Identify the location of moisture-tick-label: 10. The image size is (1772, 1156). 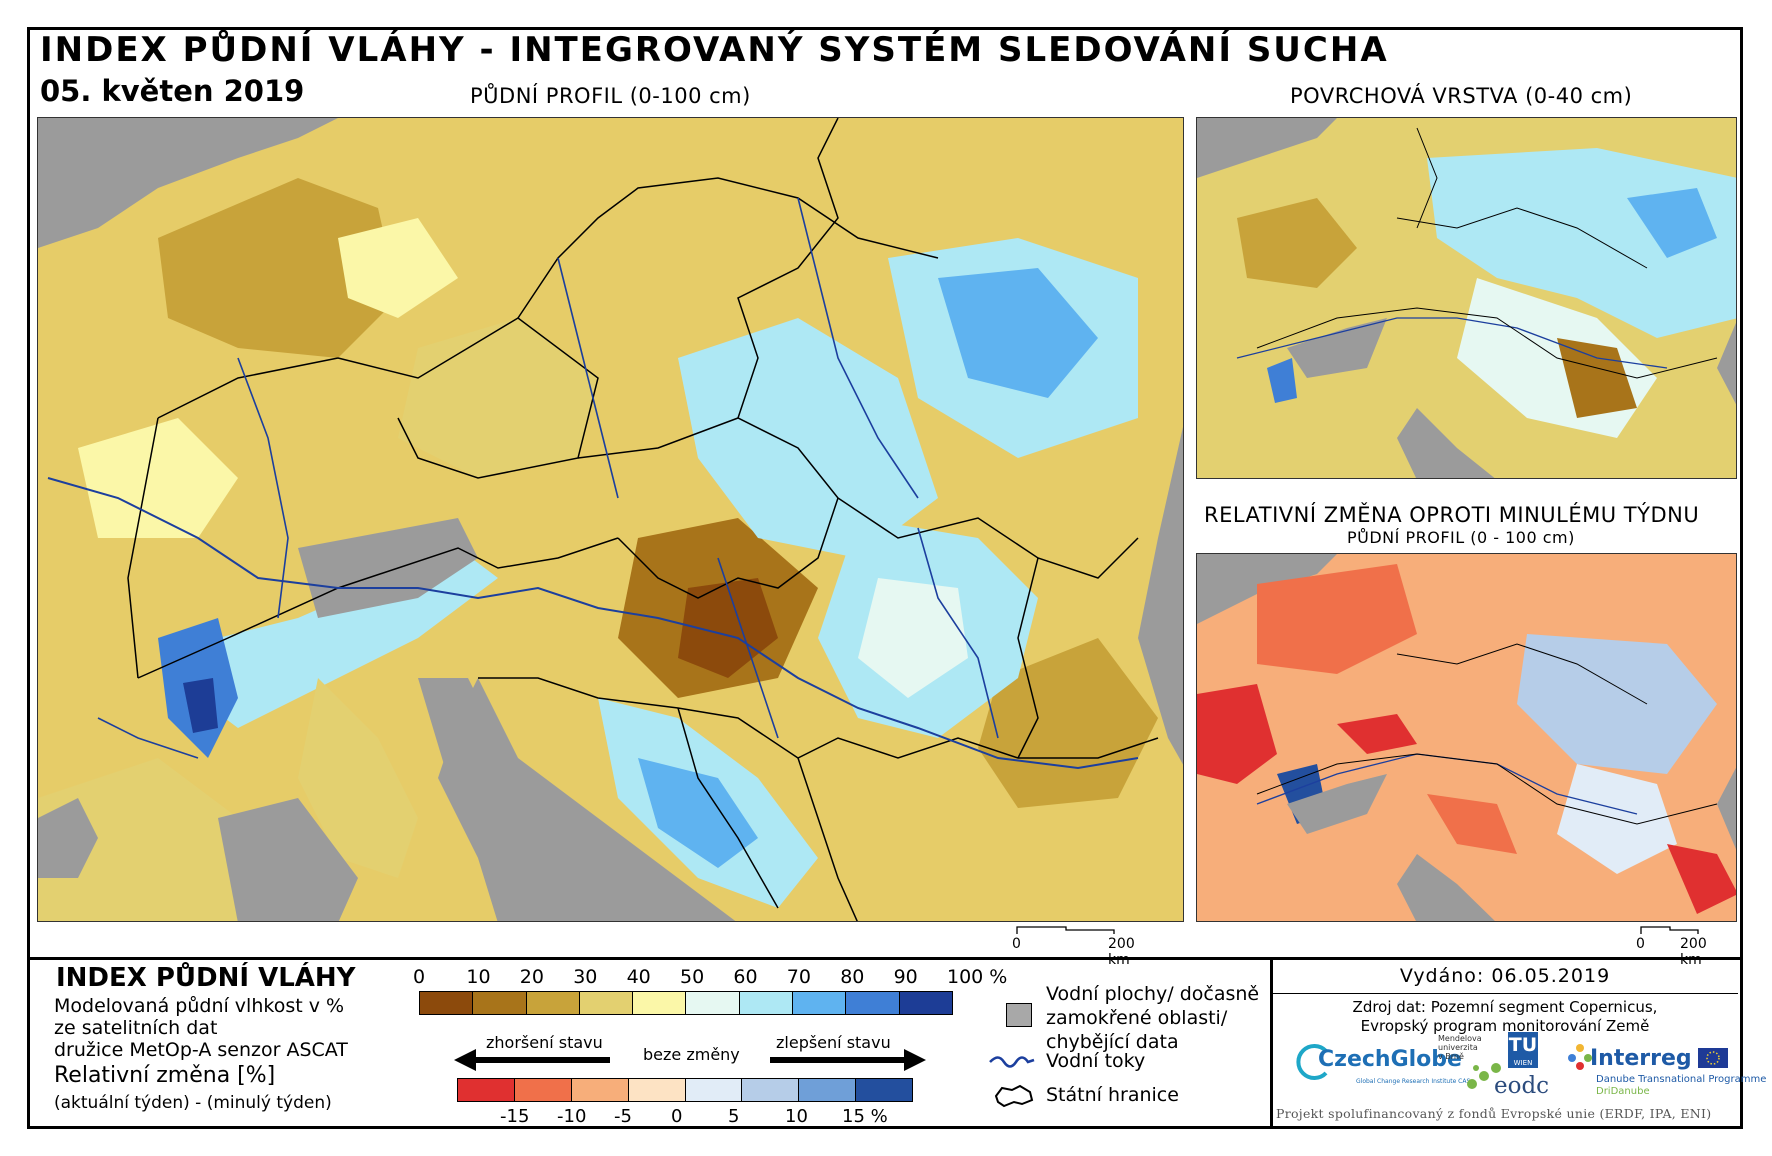
(478, 977).